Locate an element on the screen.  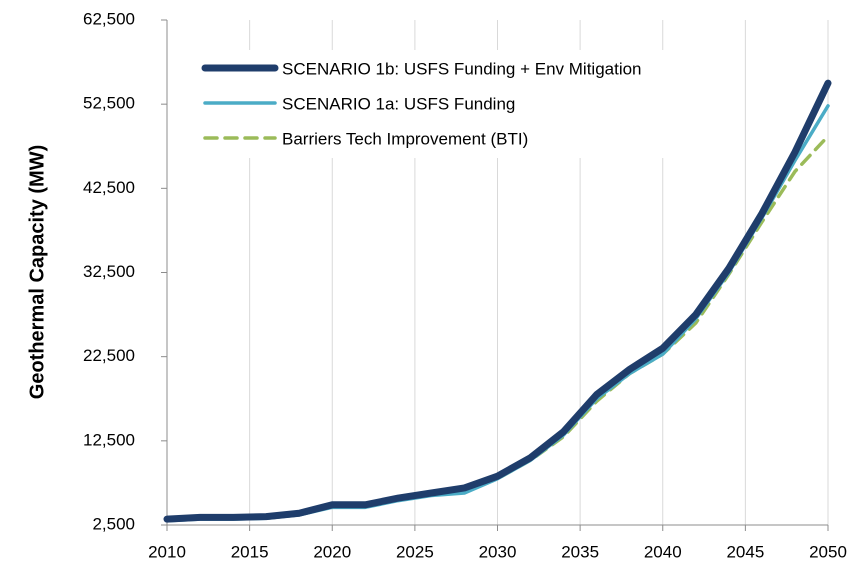
x-tick-label: 2030 is located at coordinates (498, 551).